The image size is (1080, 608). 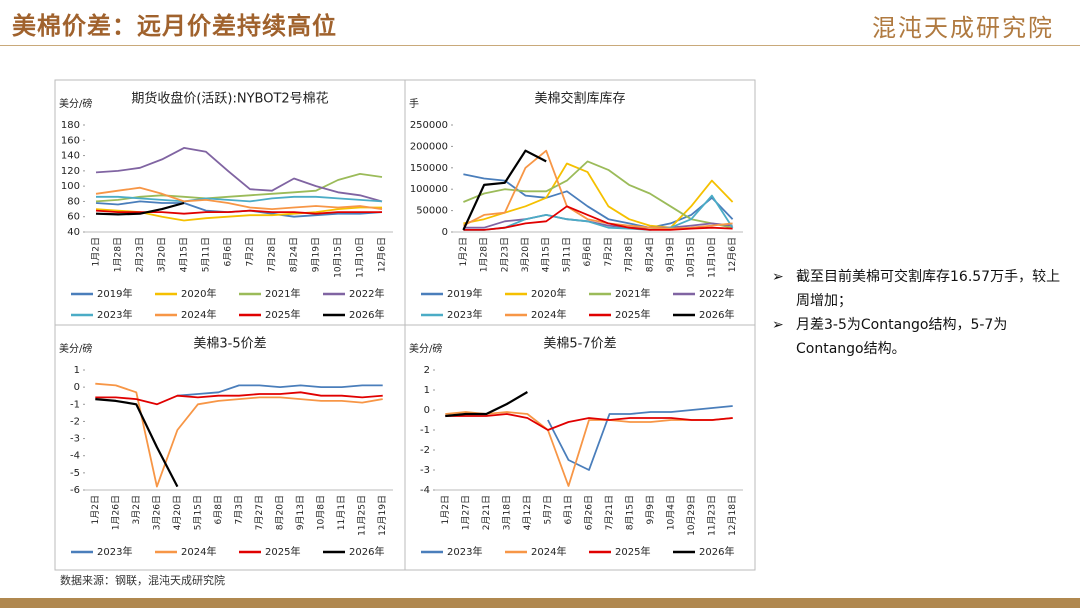 What do you see at coordinates (229, 344) in the screenshot?
I see `chart-title: 美棉3-5价差` at bounding box center [229, 344].